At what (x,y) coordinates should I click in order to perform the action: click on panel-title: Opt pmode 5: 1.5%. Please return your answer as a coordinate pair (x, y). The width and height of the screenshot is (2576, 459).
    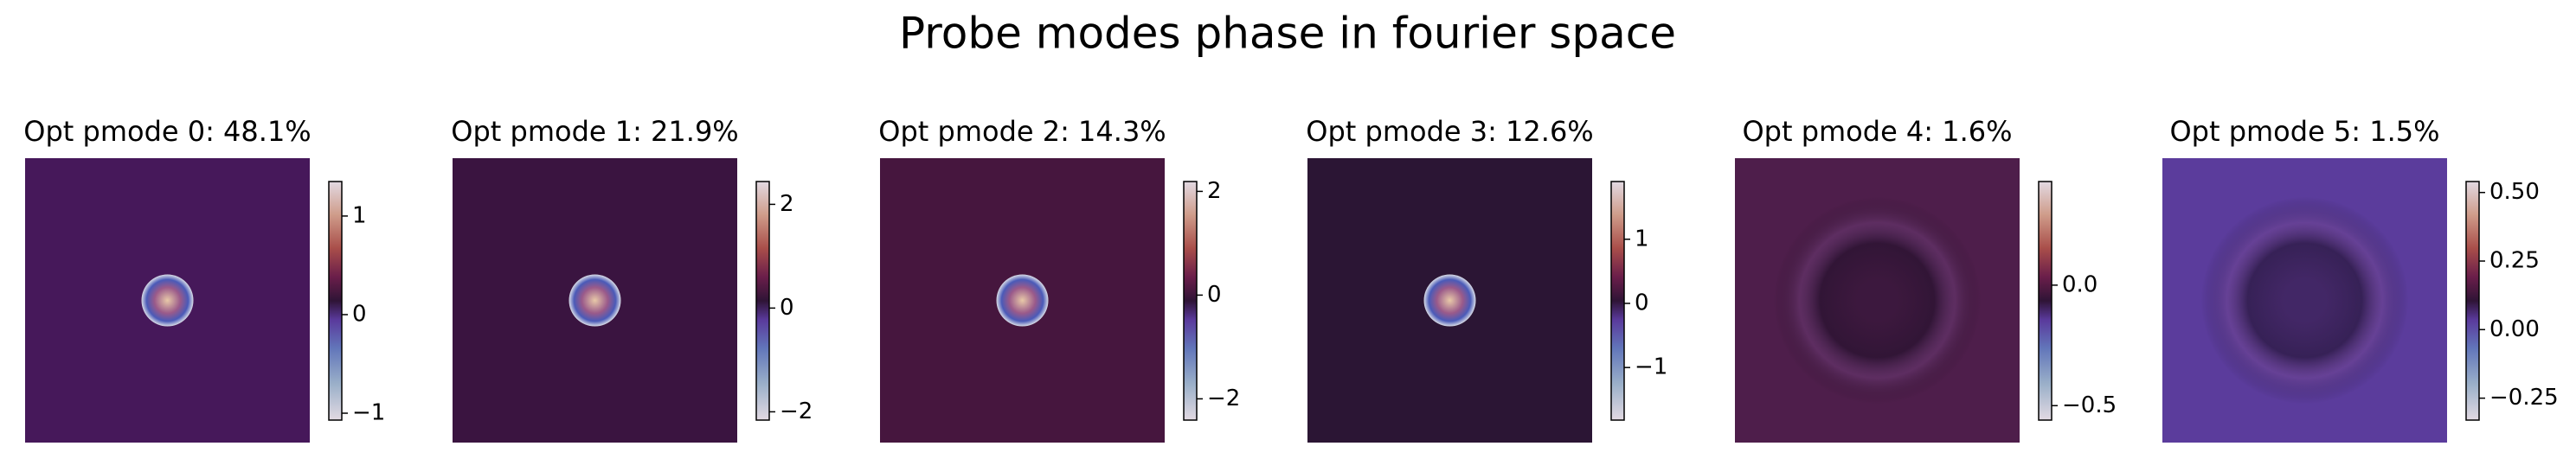
    Looking at the image, I should click on (2304, 132).